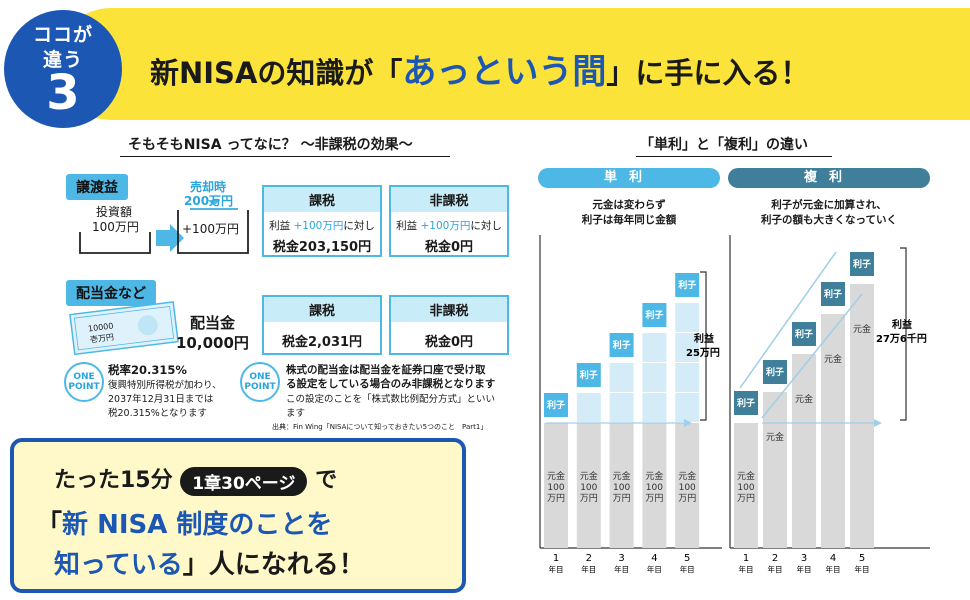 This screenshot has height=600, width=970. Describe the element at coordinates (724, 145) in the screenshot. I see `right-section-title: 「単利」と「複利」の違い` at that location.